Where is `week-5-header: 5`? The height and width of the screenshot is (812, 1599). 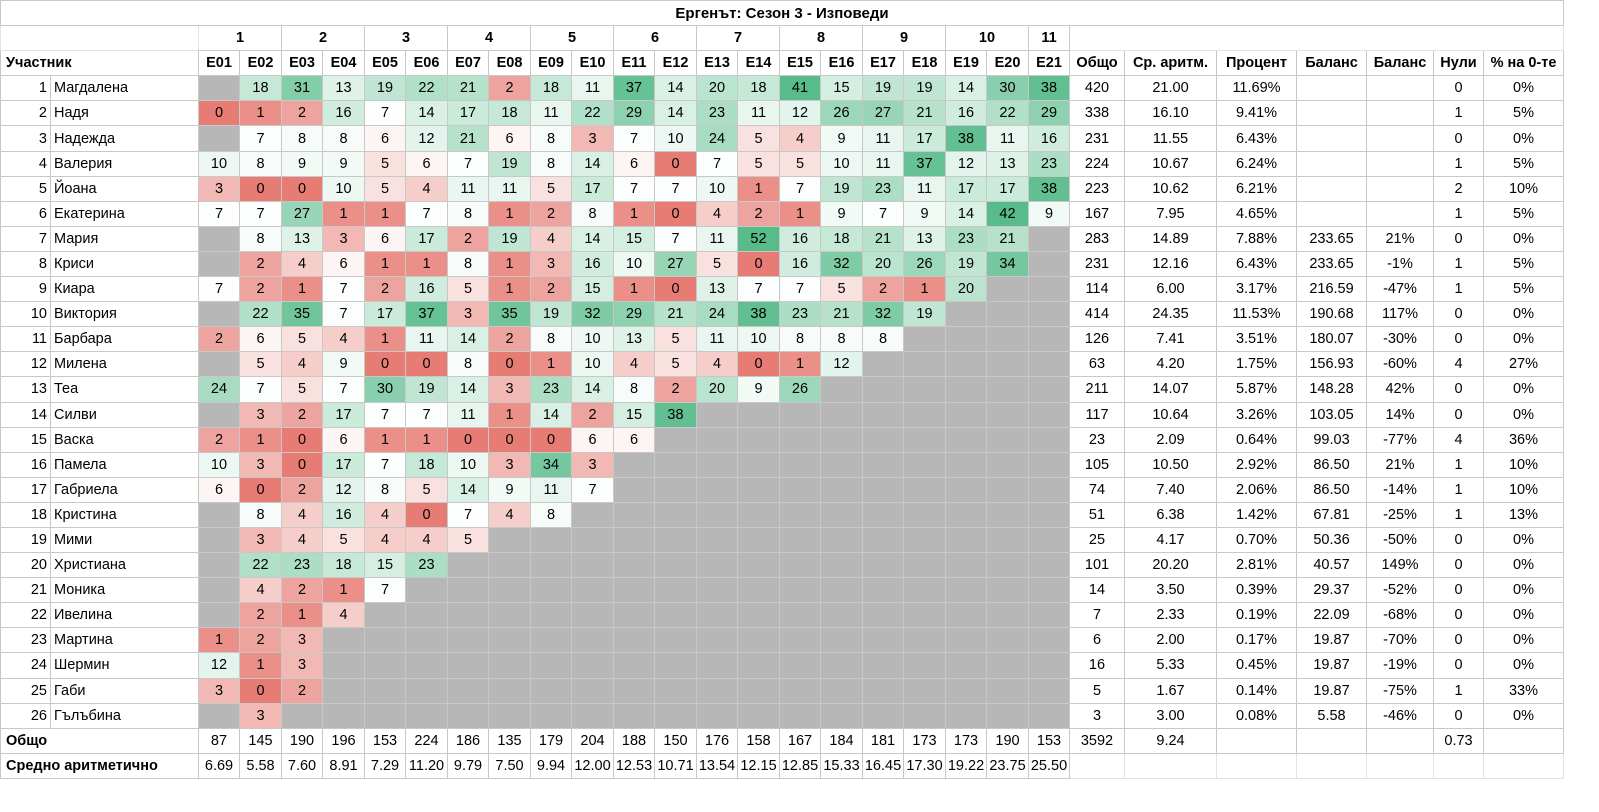
week-5-header: 5 is located at coordinates (572, 38).